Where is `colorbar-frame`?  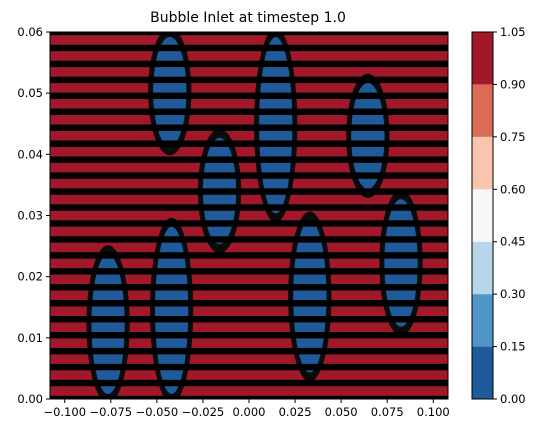
colorbar-frame is located at coordinates (482, 215).